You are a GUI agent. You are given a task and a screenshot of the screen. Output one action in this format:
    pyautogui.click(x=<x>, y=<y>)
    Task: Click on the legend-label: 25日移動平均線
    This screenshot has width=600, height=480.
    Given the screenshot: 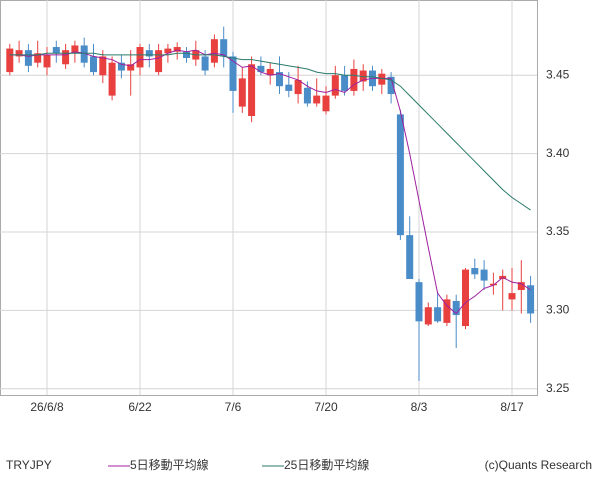 What is the action you would take?
    pyautogui.click(x=326, y=464)
    